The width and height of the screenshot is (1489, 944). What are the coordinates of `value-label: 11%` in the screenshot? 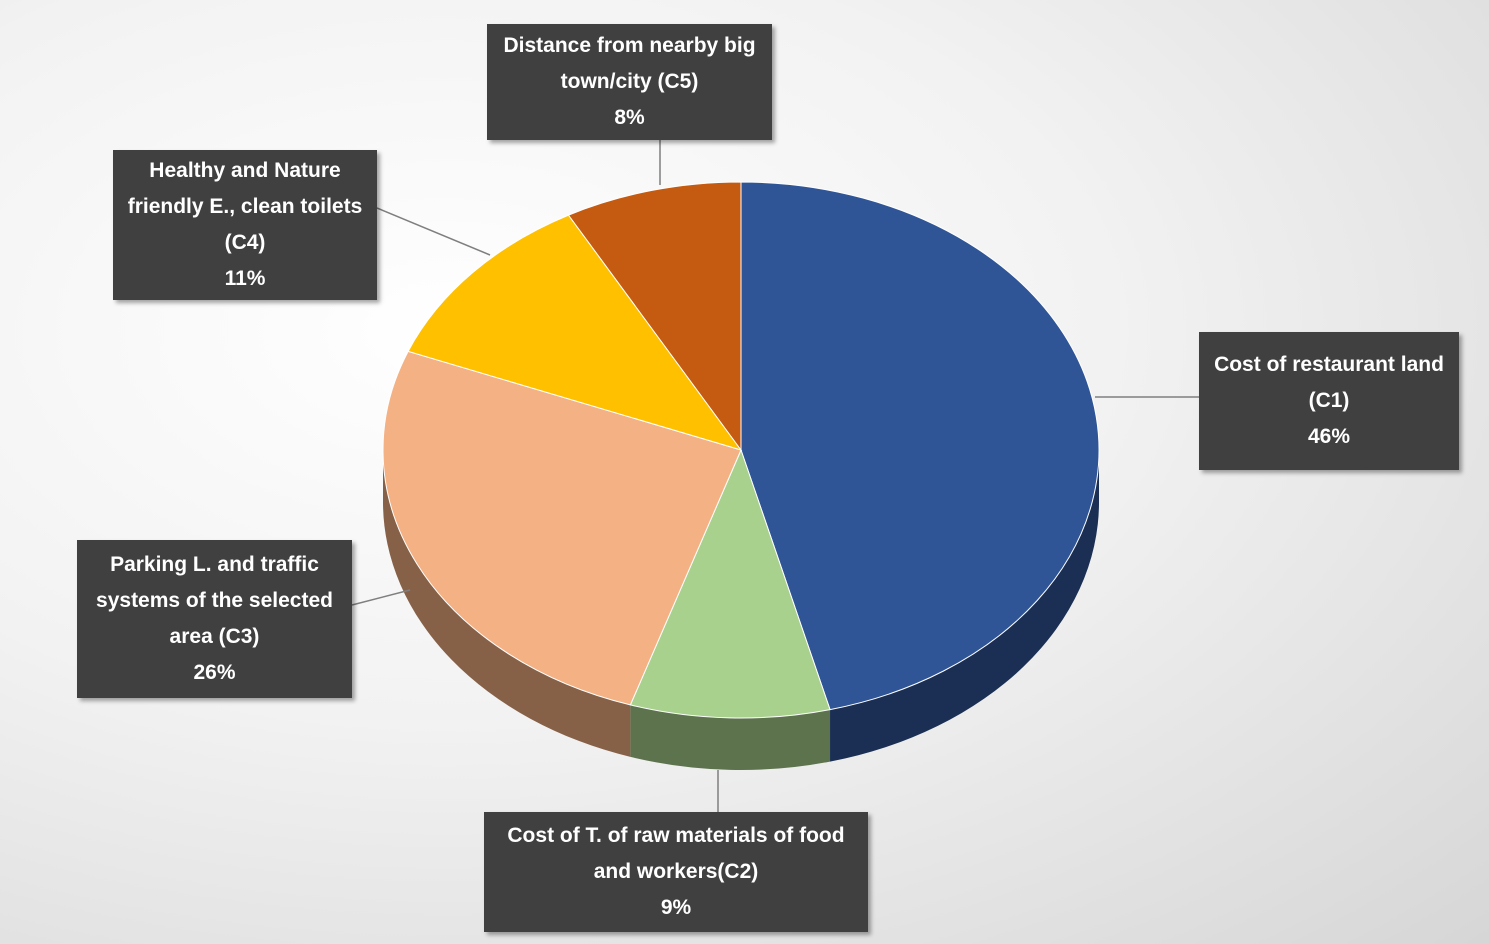 It's located at (245, 278).